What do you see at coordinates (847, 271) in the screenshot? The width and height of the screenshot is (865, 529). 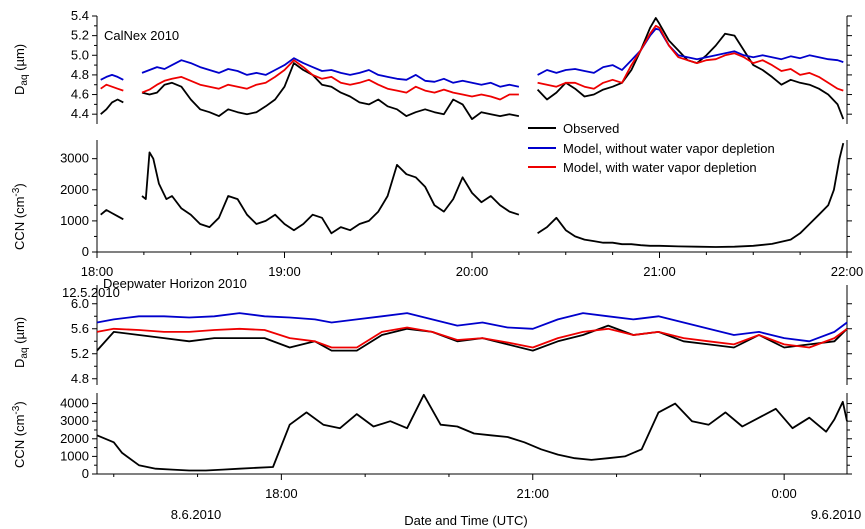 I see `x-tick-label: 22:00` at bounding box center [847, 271].